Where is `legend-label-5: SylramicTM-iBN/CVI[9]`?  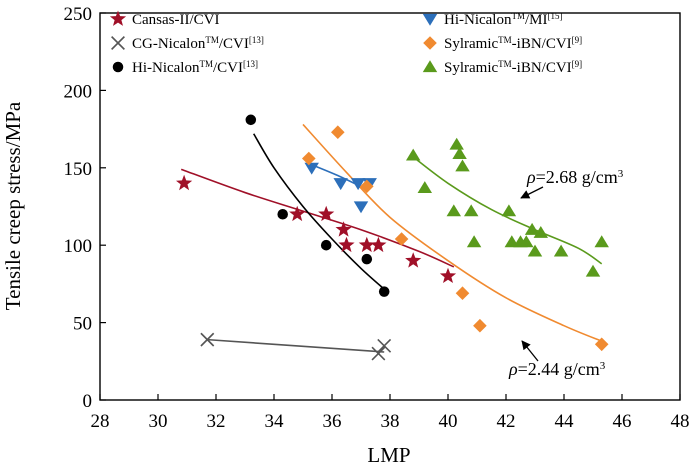 legend-label-5: SylramicTM-iBN/CVI[9] is located at coordinates (513, 43).